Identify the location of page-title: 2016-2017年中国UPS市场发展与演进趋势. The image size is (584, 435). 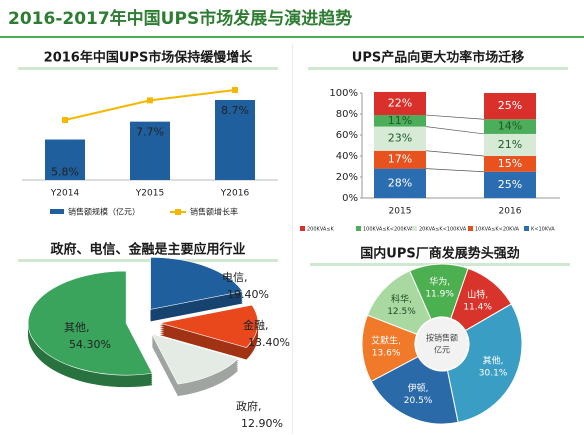
(180, 18).